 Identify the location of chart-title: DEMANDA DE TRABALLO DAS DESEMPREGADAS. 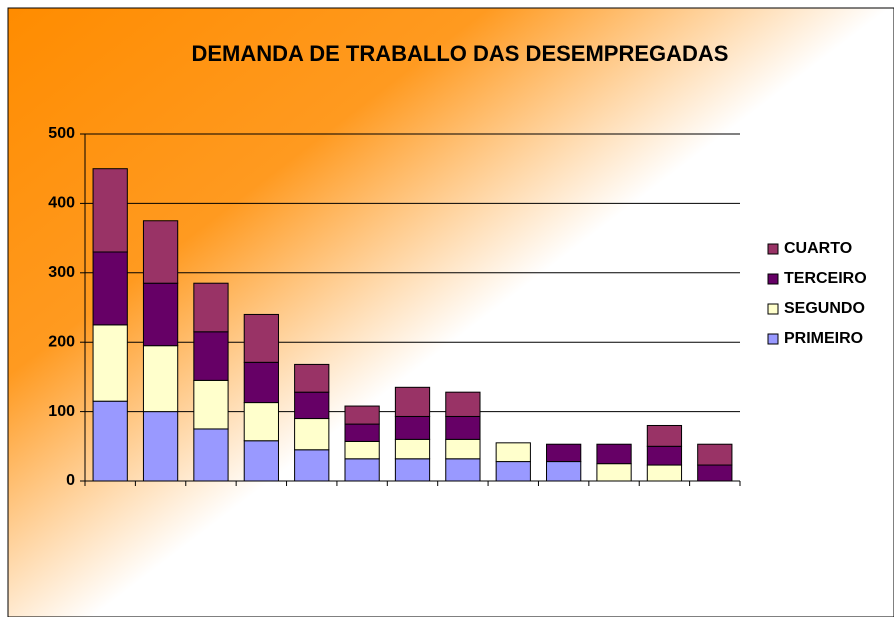
(460, 53).